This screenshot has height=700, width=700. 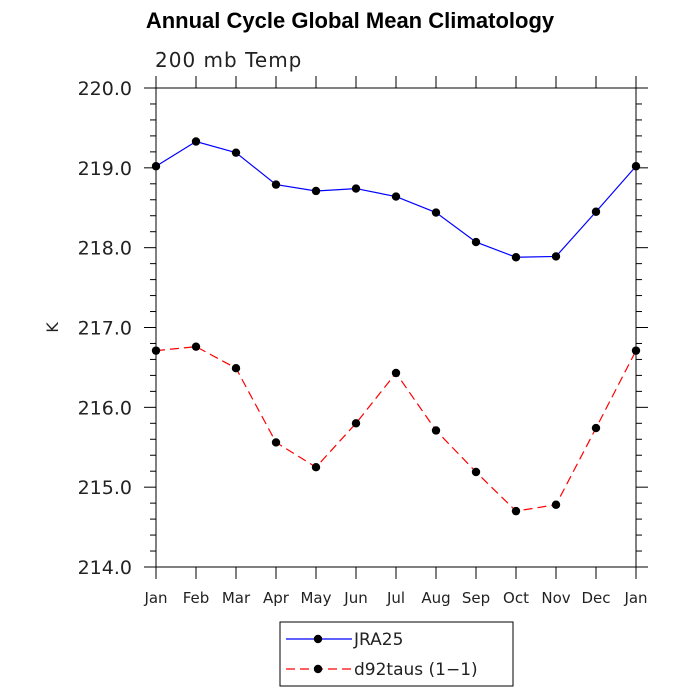 What do you see at coordinates (236, 598) in the screenshot?
I see `x-tick-label: Mar` at bounding box center [236, 598].